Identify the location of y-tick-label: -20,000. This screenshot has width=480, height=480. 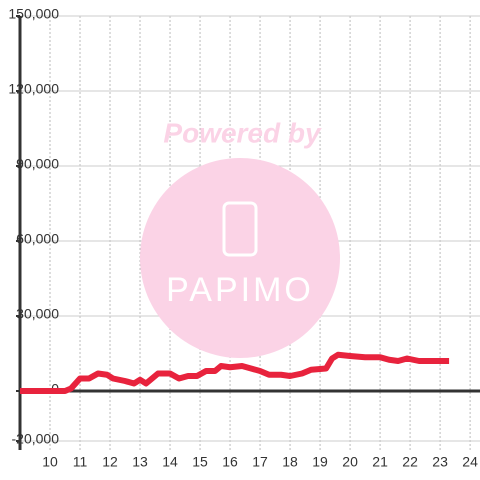
(36, 439).